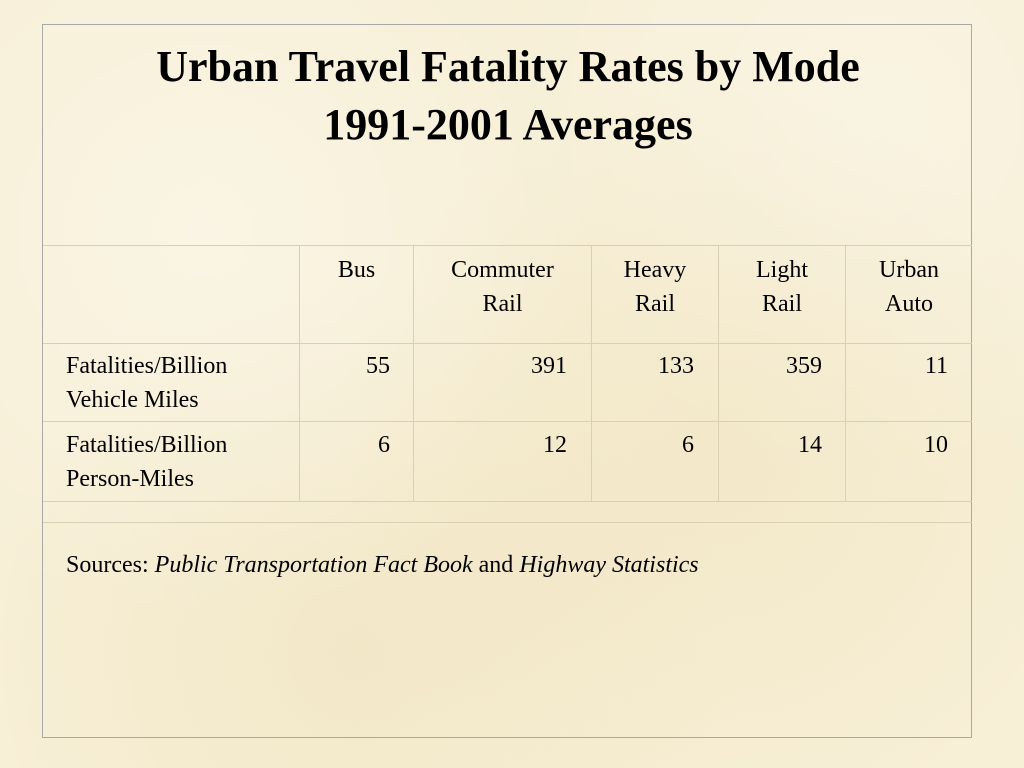  What do you see at coordinates (655, 270) in the screenshot?
I see `column-header-label: Heavy` at bounding box center [655, 270].